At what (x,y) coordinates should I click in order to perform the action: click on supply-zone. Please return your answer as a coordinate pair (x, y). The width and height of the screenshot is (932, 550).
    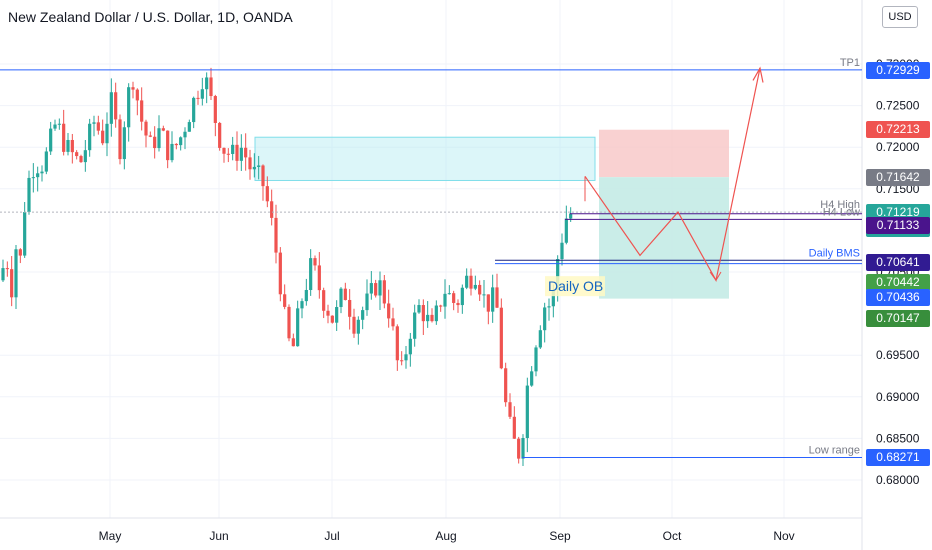
    Looking at the image, I should click on (425, 158).